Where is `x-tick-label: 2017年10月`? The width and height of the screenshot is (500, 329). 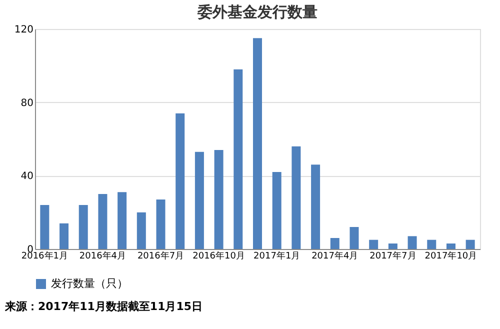
x-tick-label: 2017年10月 is located at coordinates (451, 256).